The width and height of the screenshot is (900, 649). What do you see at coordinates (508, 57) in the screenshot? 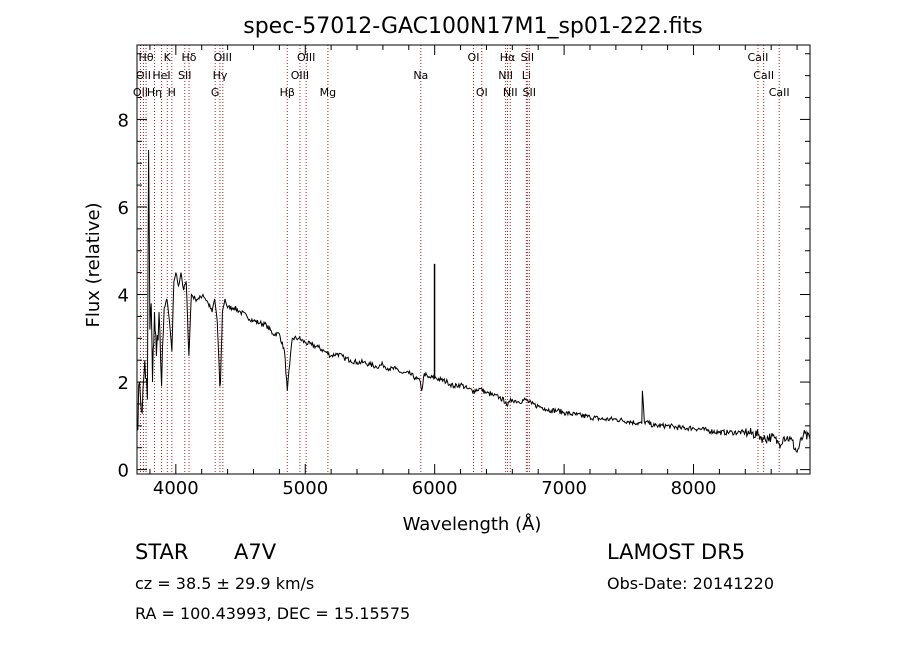
I see `marker-label: Hα` at bounding box center [508, 57].